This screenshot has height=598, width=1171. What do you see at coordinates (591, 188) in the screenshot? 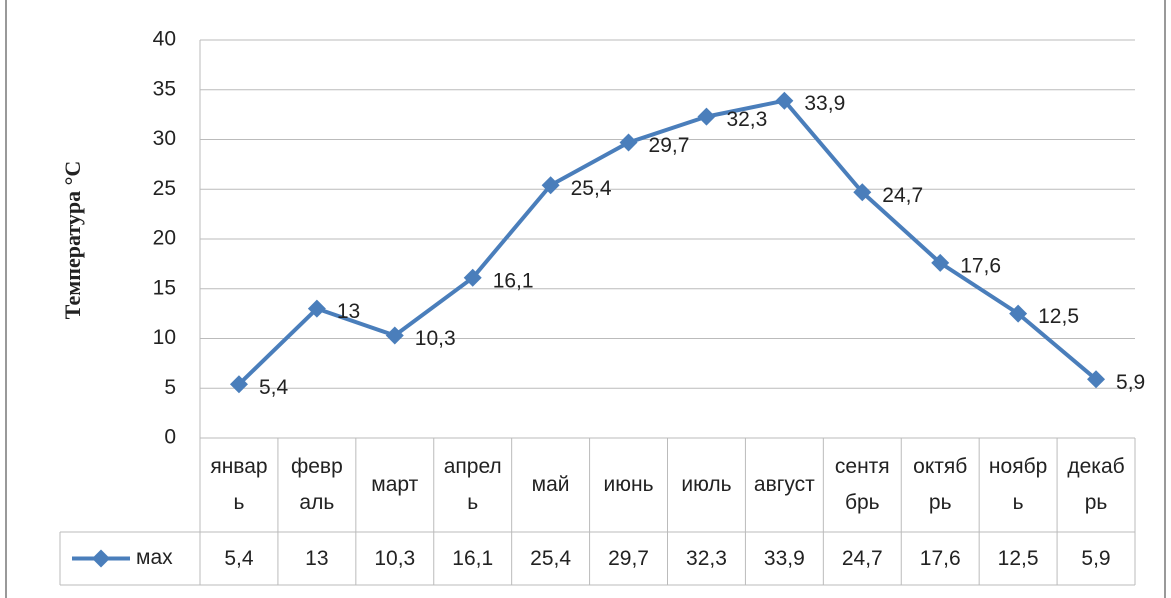
I see `data-label: 25,4` at bounding box center [591, 188].